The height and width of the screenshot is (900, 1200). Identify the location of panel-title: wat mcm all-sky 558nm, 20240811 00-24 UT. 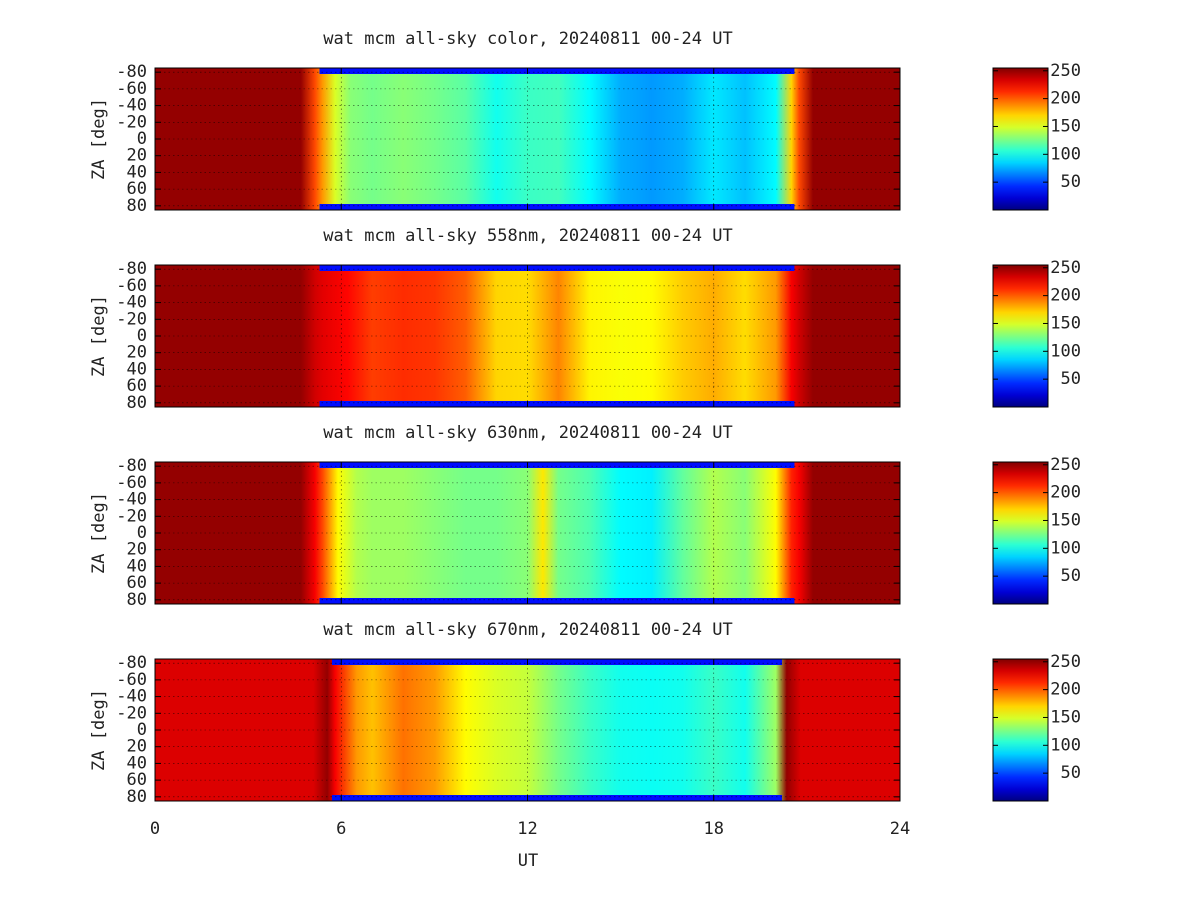
(527, 236).